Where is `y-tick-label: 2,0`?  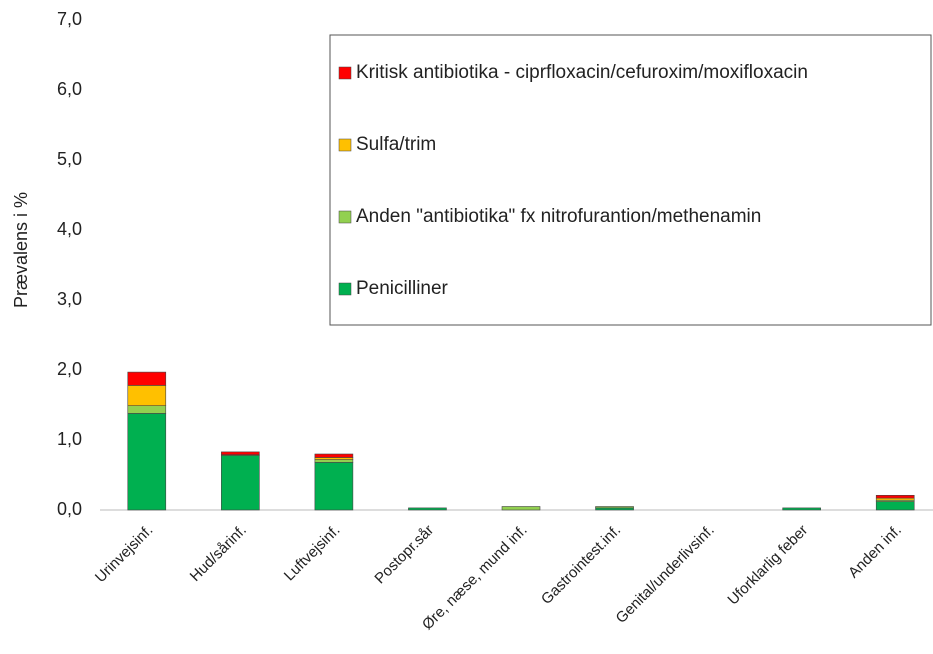 y-tick-label: 2,0 is located at coordinates (69, 369).